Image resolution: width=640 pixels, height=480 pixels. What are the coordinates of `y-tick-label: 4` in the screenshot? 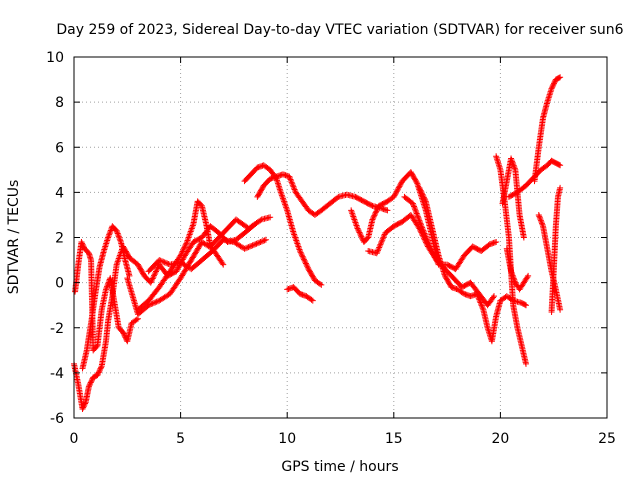 It's located at (59, 193).